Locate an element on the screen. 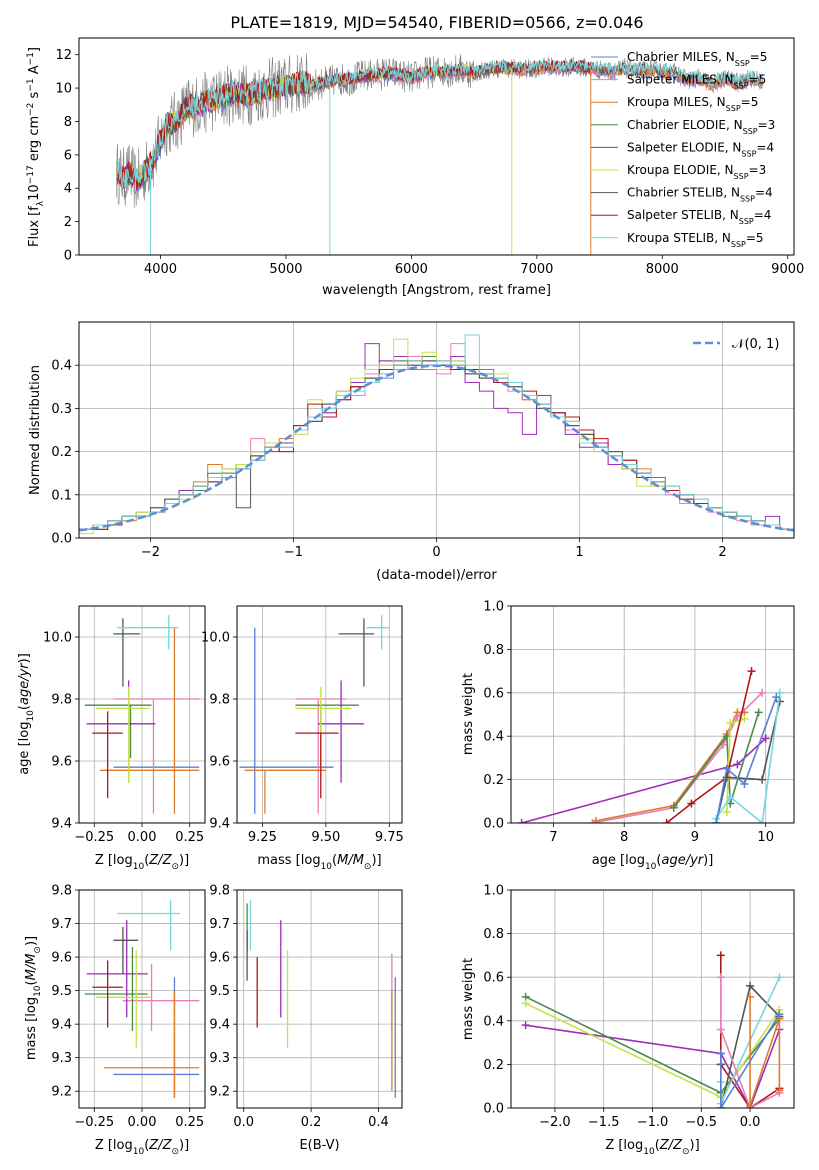 Image resolution: width=819 pixels, height=1170 pixels. errorbar-chabrier_stelib is located at coordinates (127, 652).